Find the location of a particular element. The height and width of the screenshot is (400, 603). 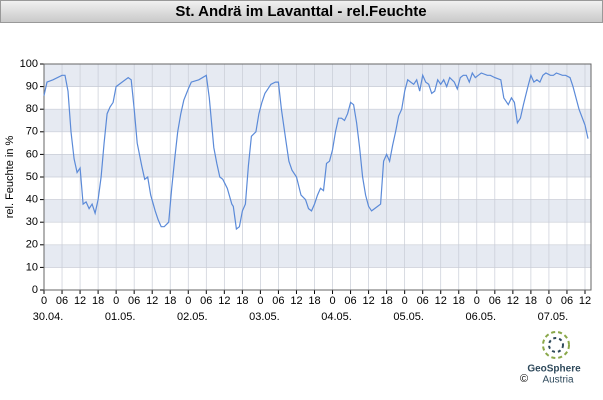

y-tick-label: 30 is located at coordinates (32, 222).